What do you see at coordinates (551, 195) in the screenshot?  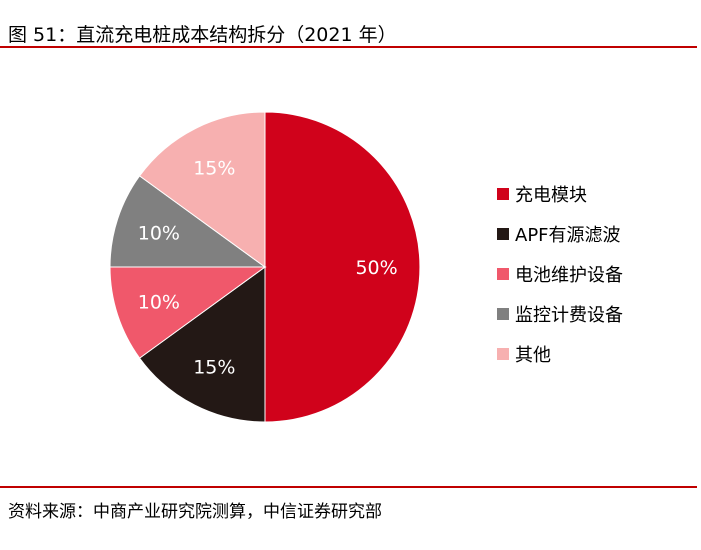 I see `legend-label: 充电模块` at bounding box center [551, 195].